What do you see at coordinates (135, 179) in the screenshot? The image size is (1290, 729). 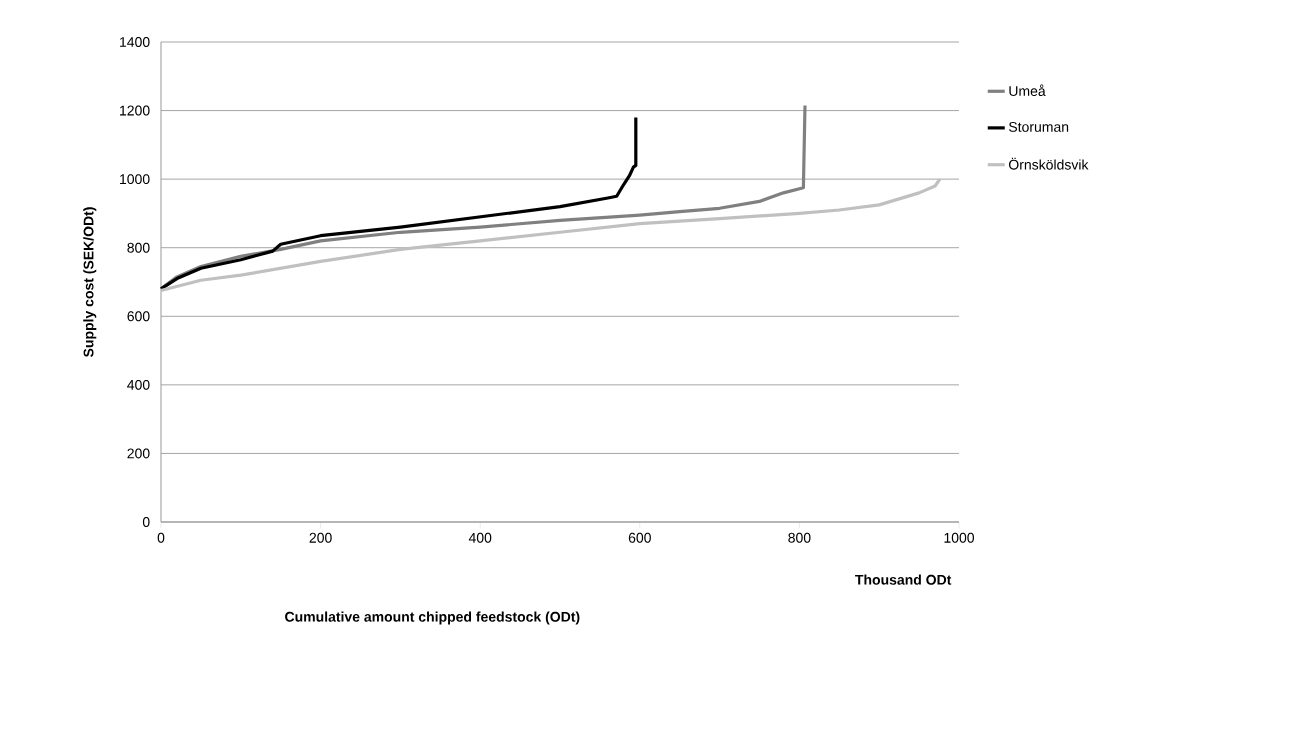 I see `y-tick-label: 1000` at bounding box center [135, 179].